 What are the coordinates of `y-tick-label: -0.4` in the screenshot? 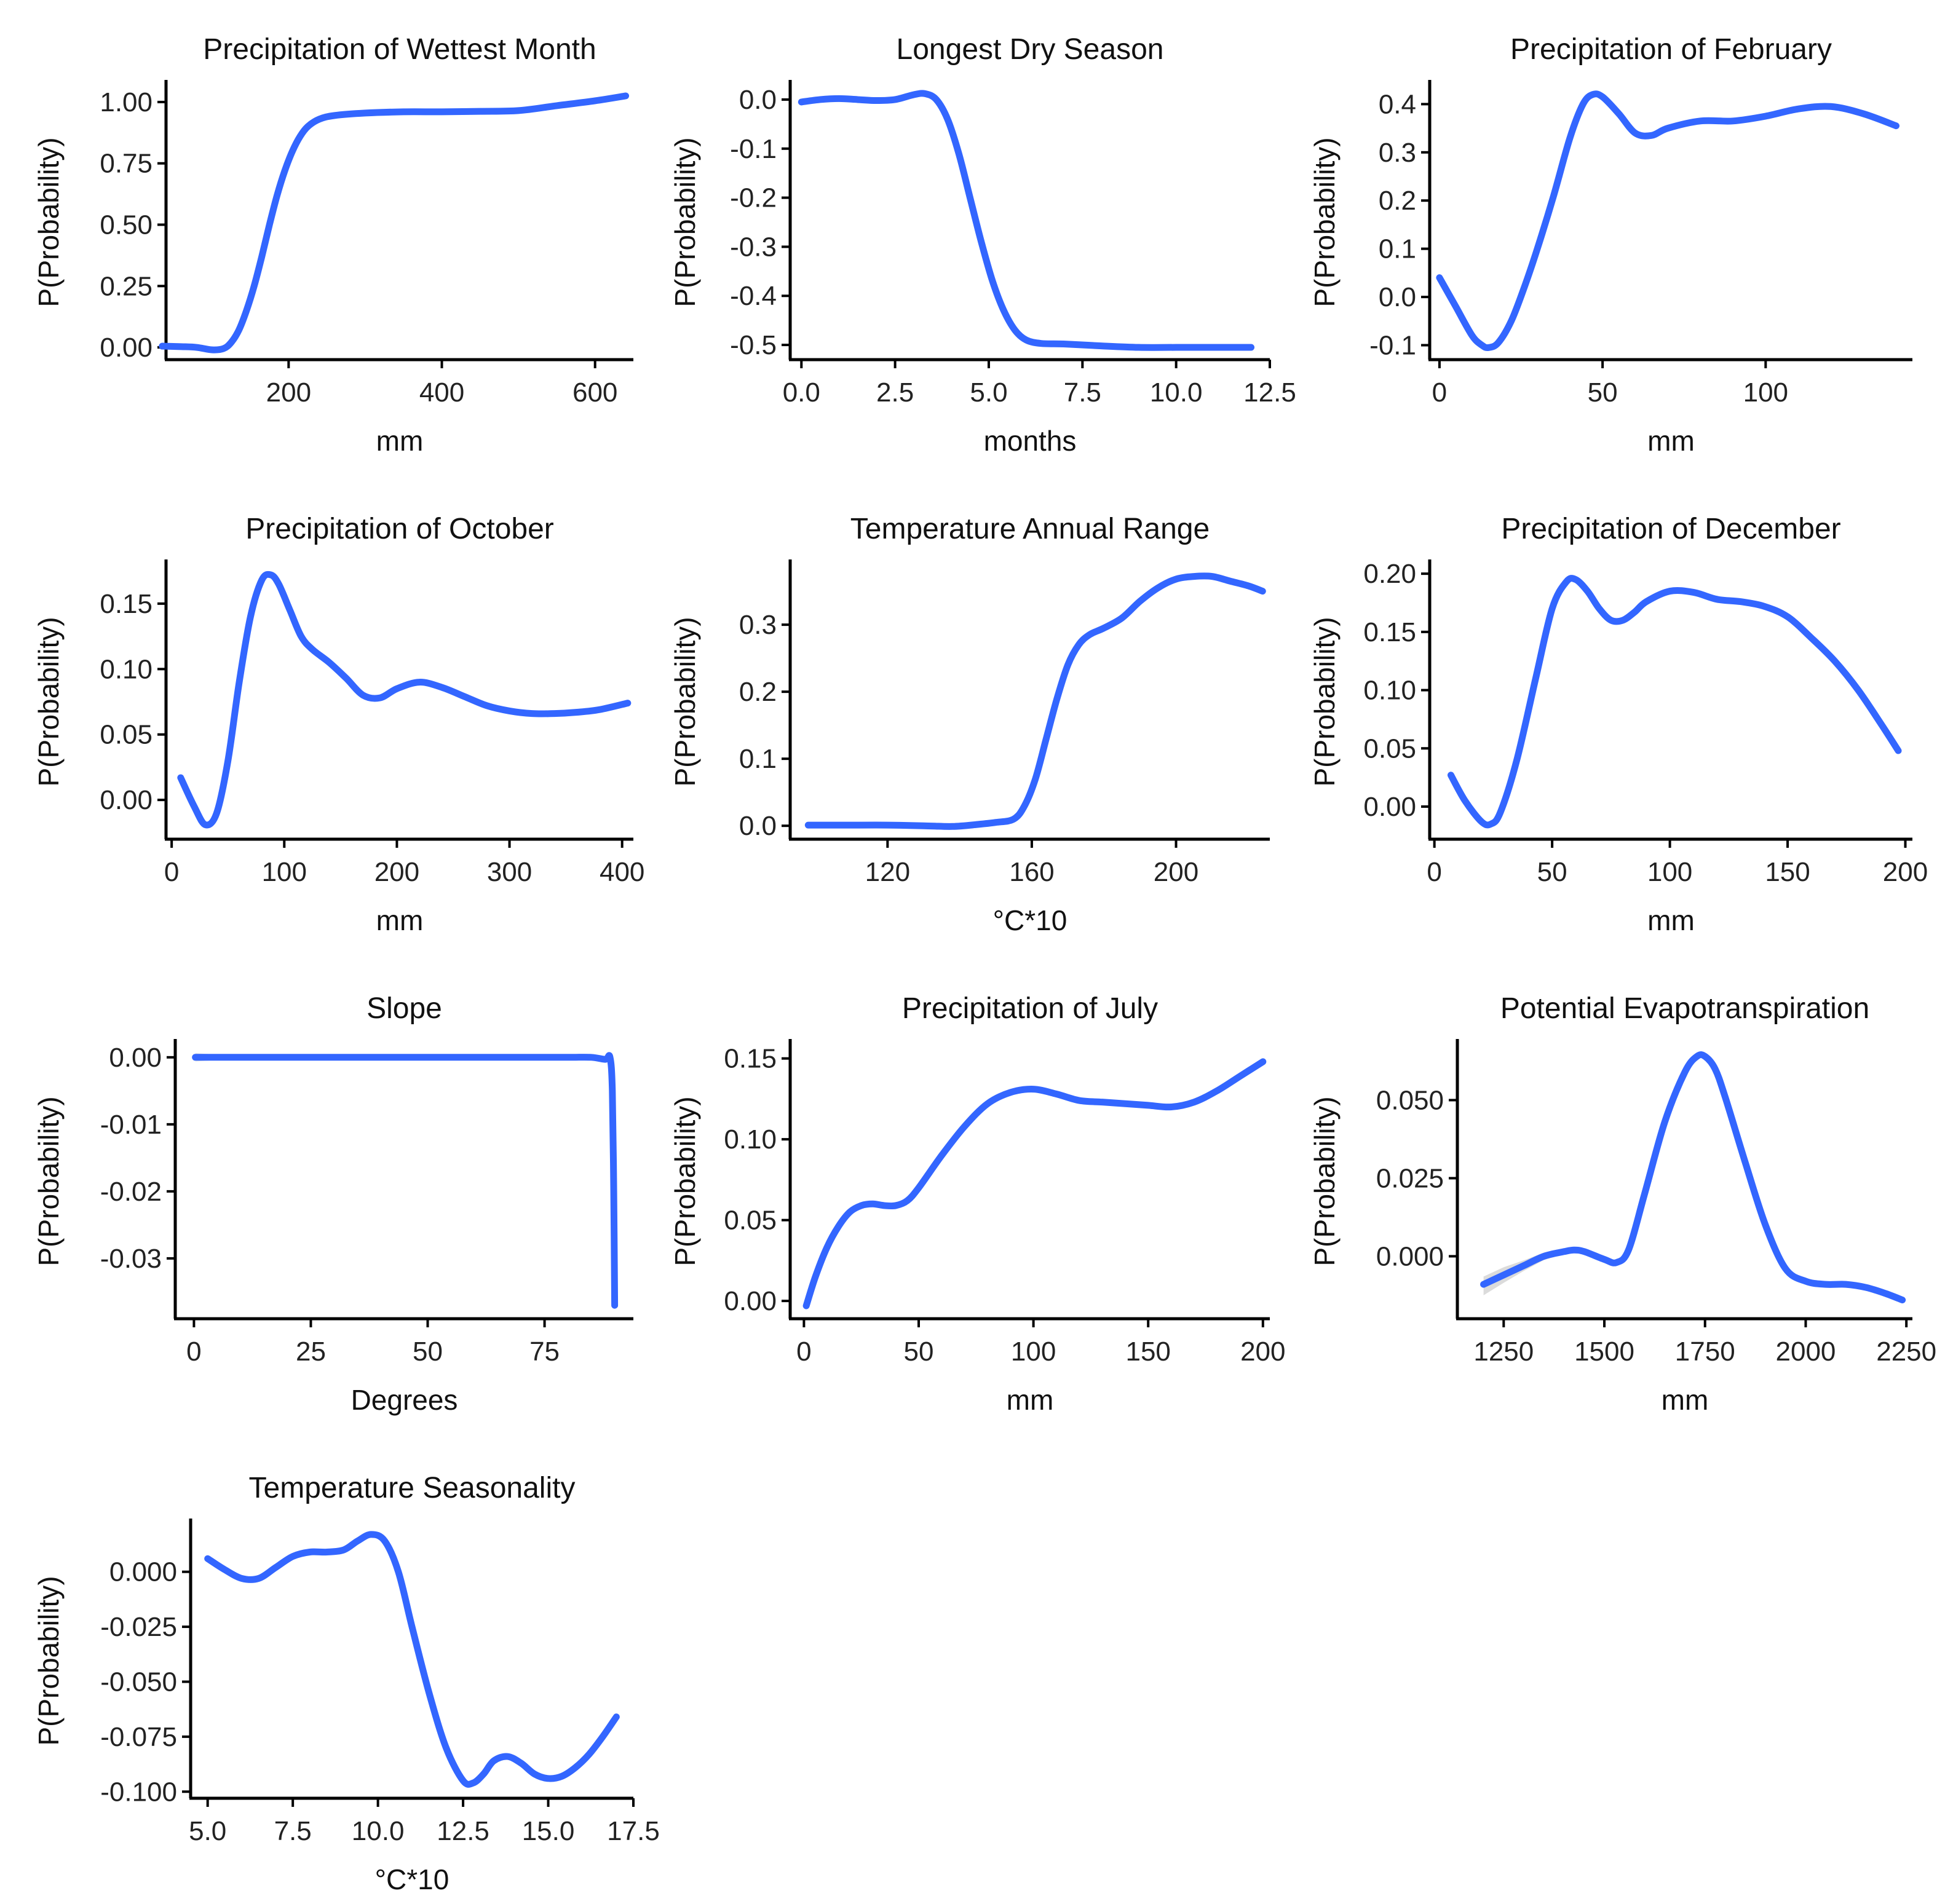 It's located at (753, 296).